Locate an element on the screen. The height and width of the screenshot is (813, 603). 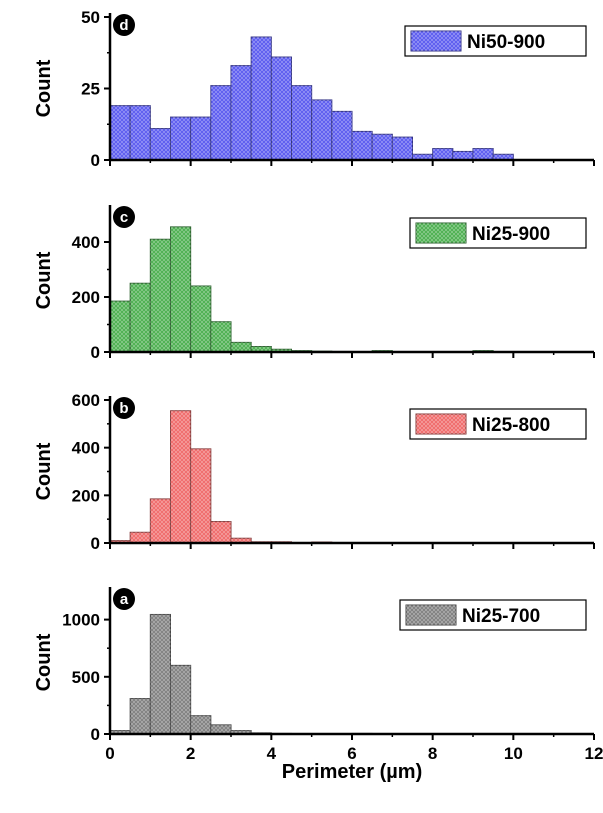
legend: Ni25-800 is located at coordinates (498, 424).